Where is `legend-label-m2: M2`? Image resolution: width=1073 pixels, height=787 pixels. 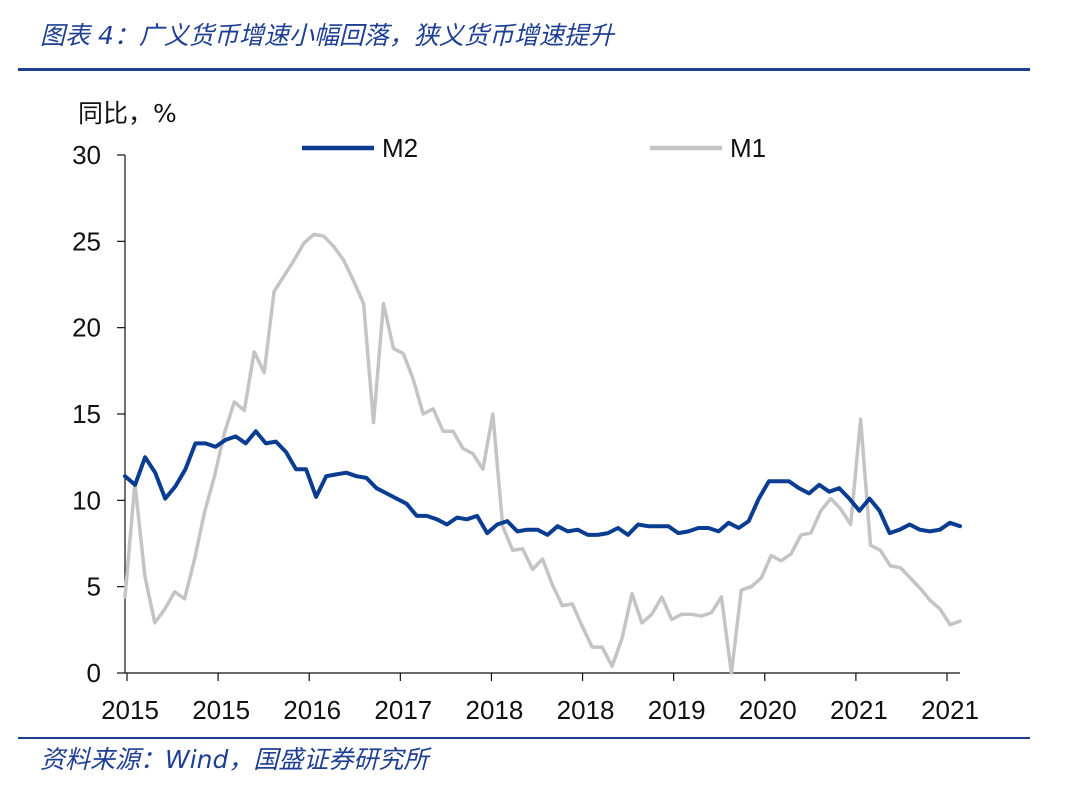
legend-label-m2: M2 is located at coordinates (400, 148).